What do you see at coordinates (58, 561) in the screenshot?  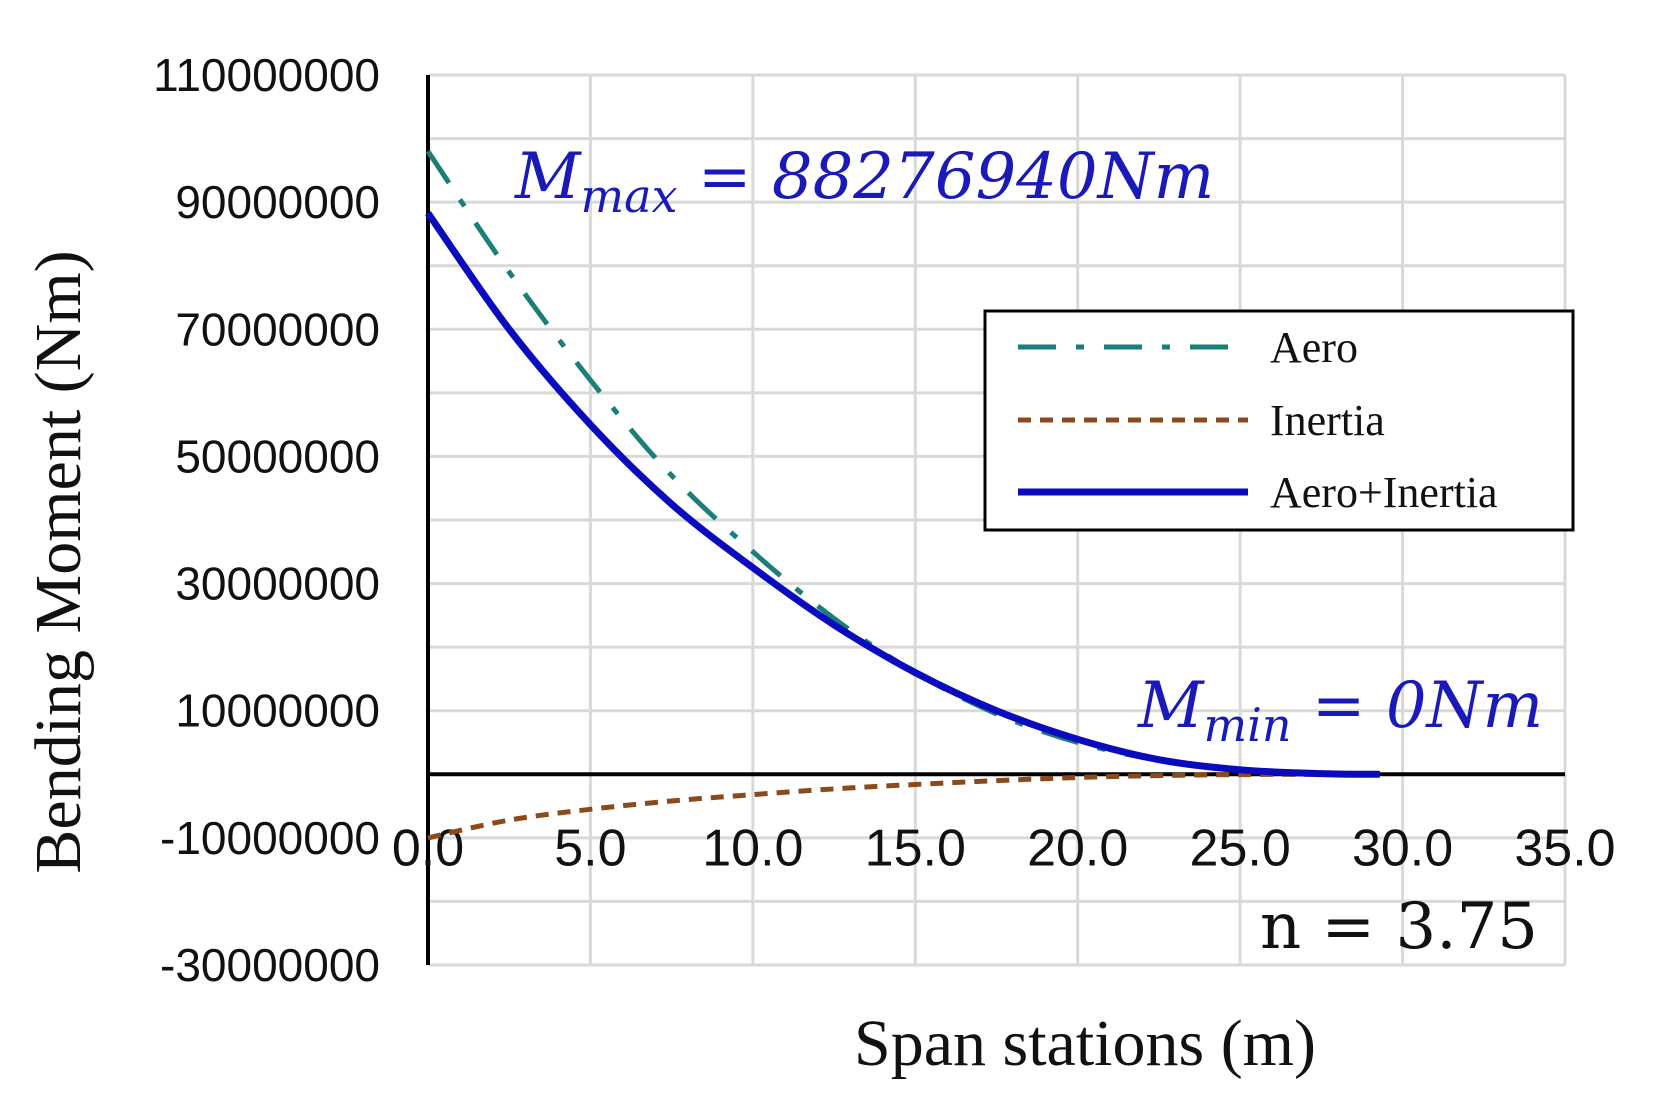 I see `y-axis-title: Bending Moment (Nm)` at bounding box center [58, 561].